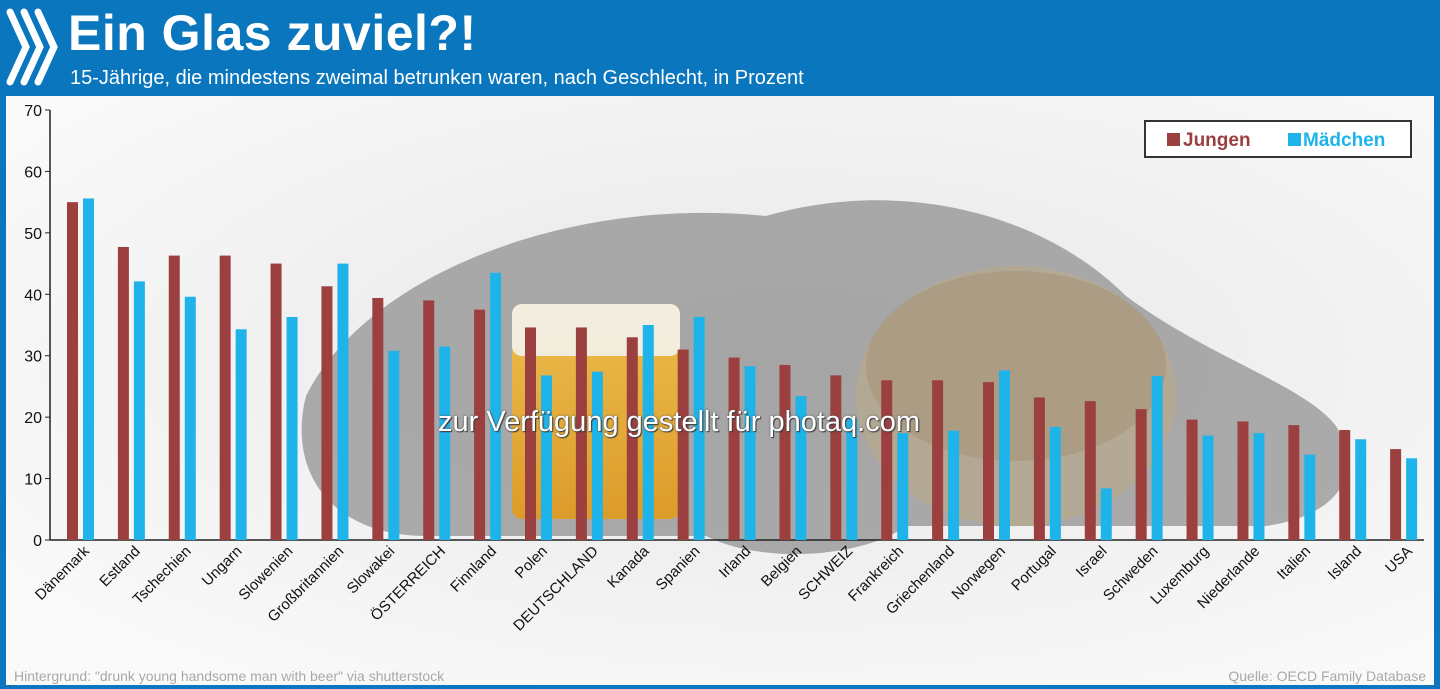 This screenshot has height=689, width=1440. What do you see at coordinates (33, 234) in the screenshot?
I see `y-tick-label: 50` at bounding box center [33, 234].